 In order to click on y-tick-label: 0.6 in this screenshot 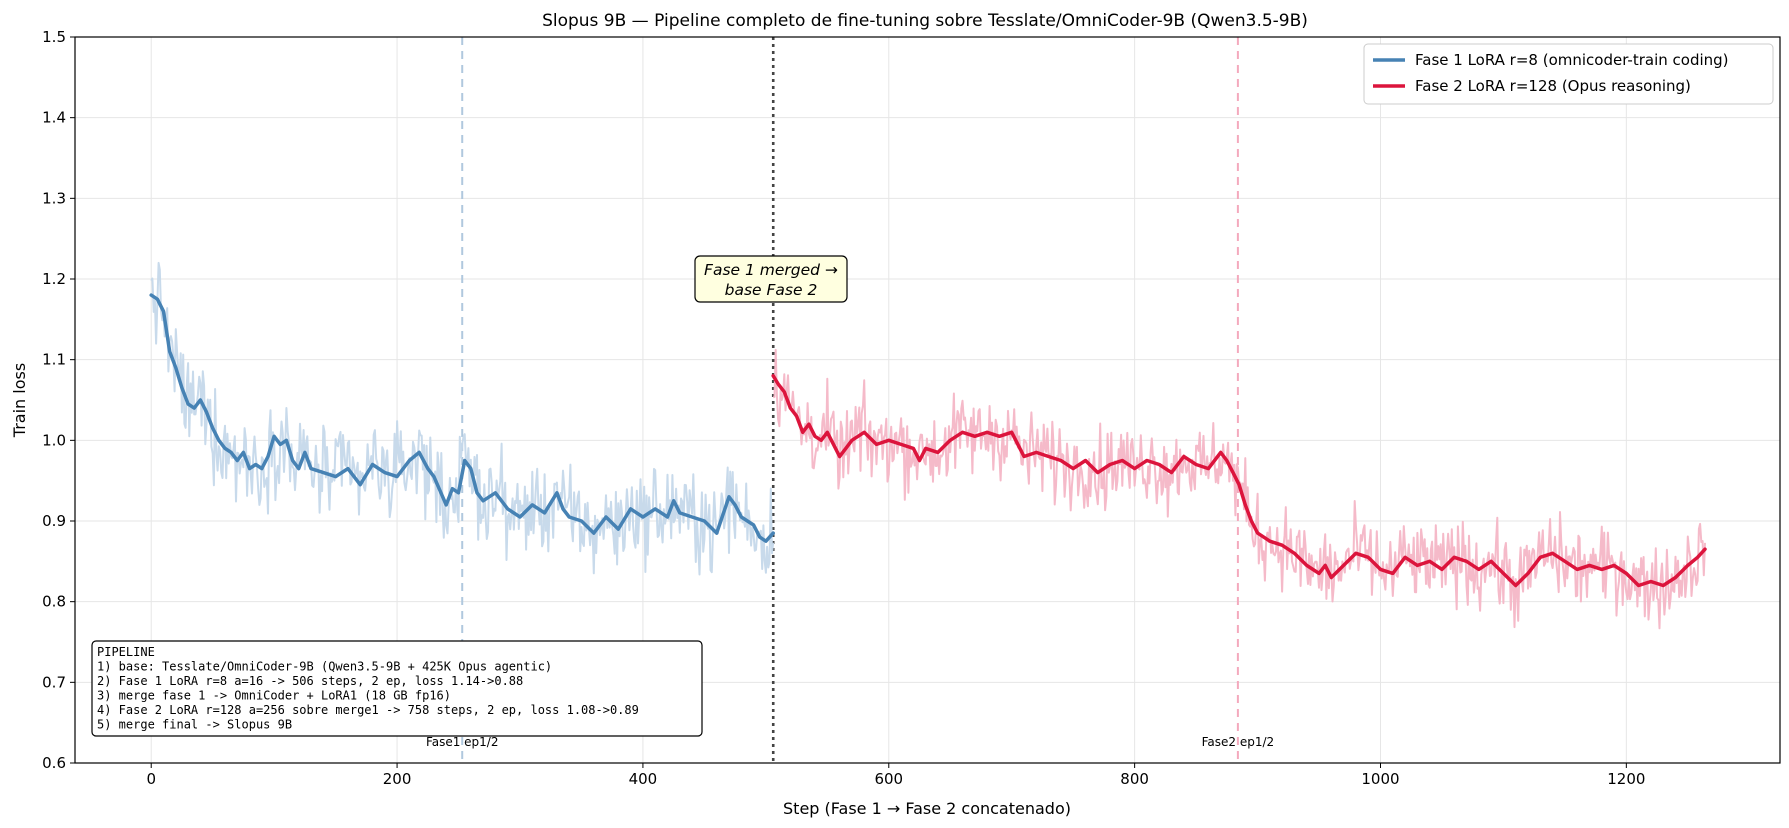, I will do `click(54, 763)`.